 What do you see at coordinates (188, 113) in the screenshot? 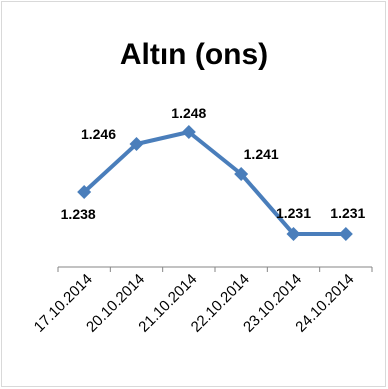
I see `data-label: 1.248` at bounding box center [188, 113].